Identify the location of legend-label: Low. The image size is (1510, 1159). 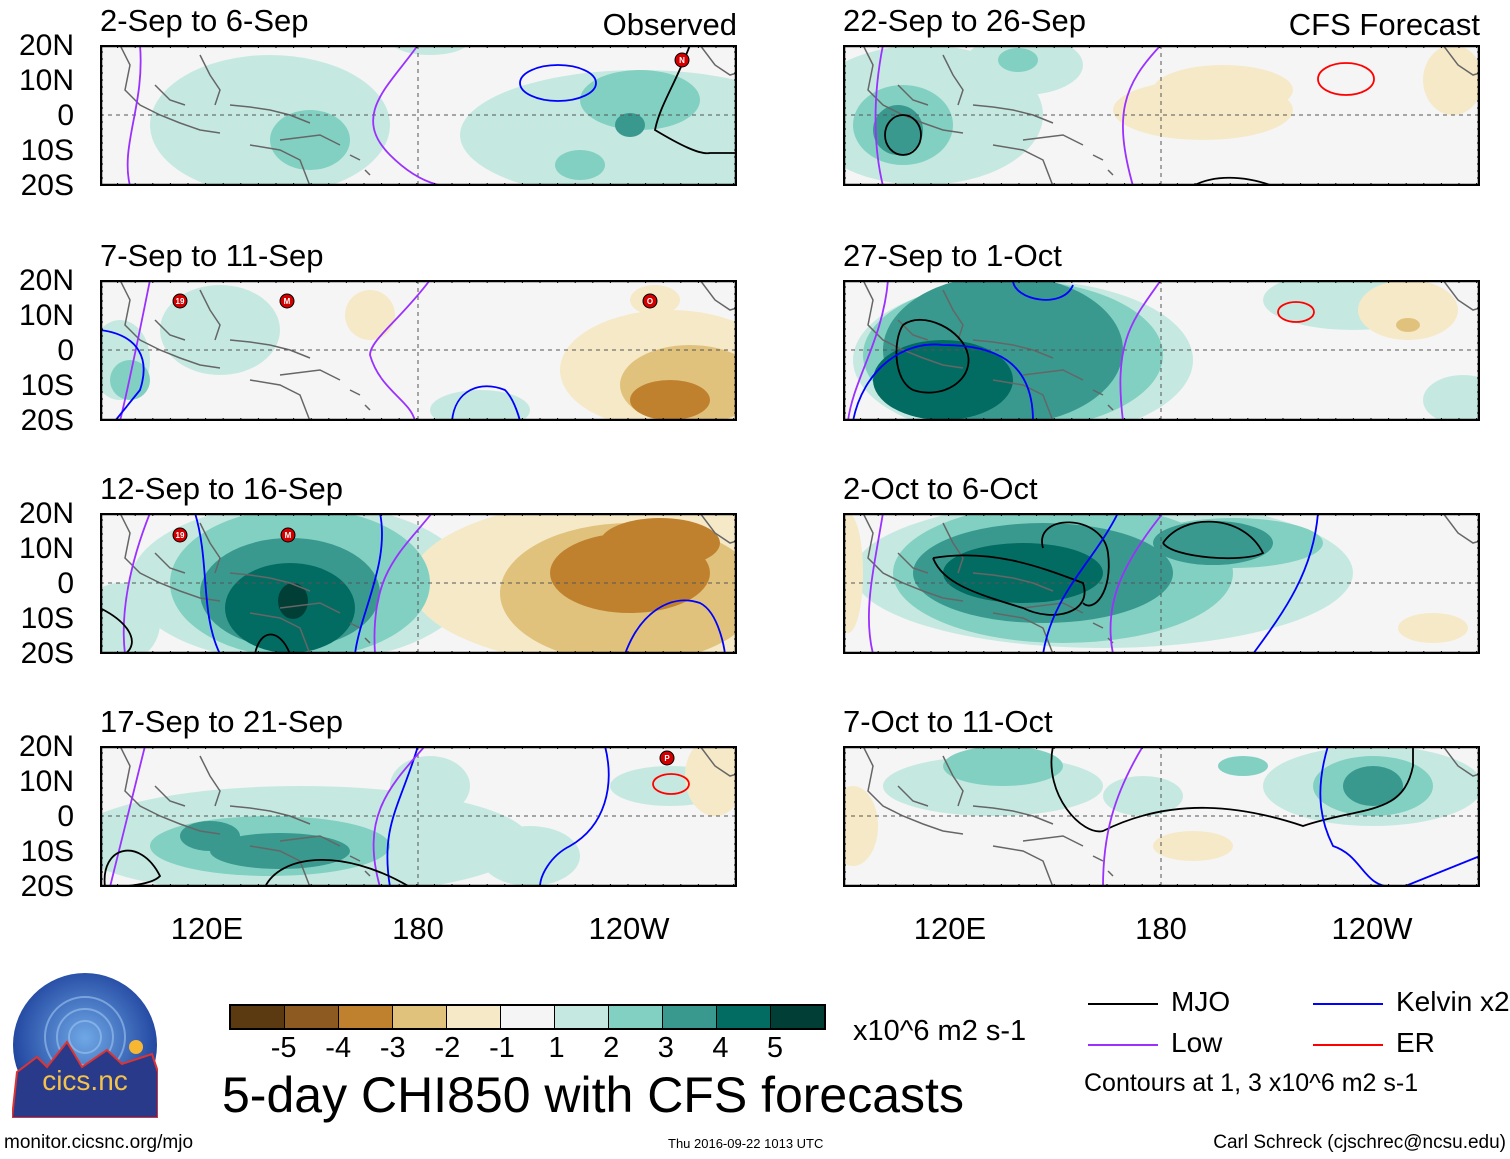
(1197, 1042).